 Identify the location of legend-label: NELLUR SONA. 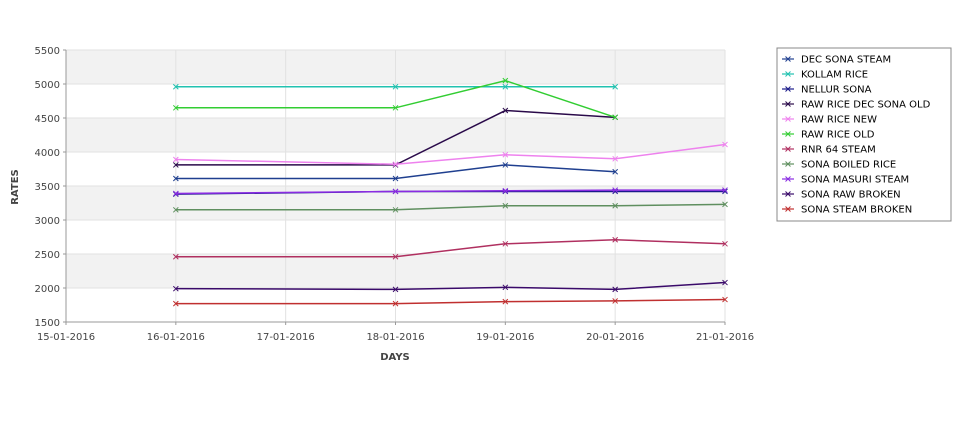
(836, 90).